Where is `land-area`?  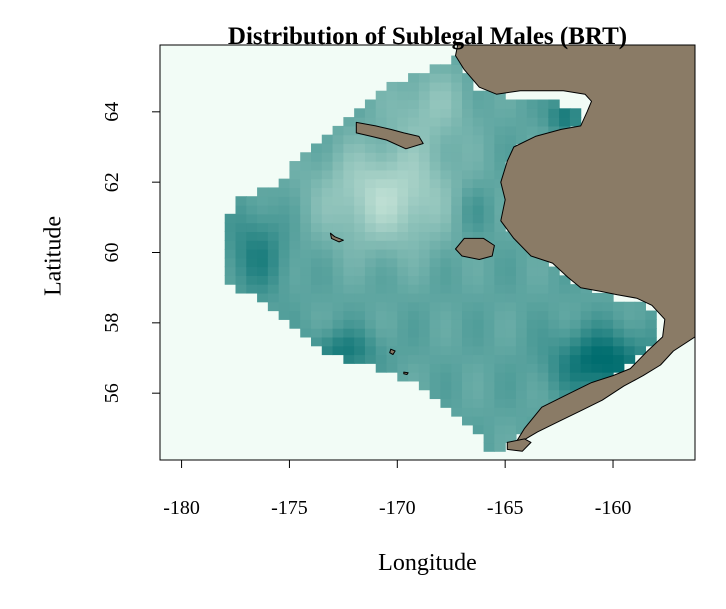
land-area is located at coordinates (336, 237).